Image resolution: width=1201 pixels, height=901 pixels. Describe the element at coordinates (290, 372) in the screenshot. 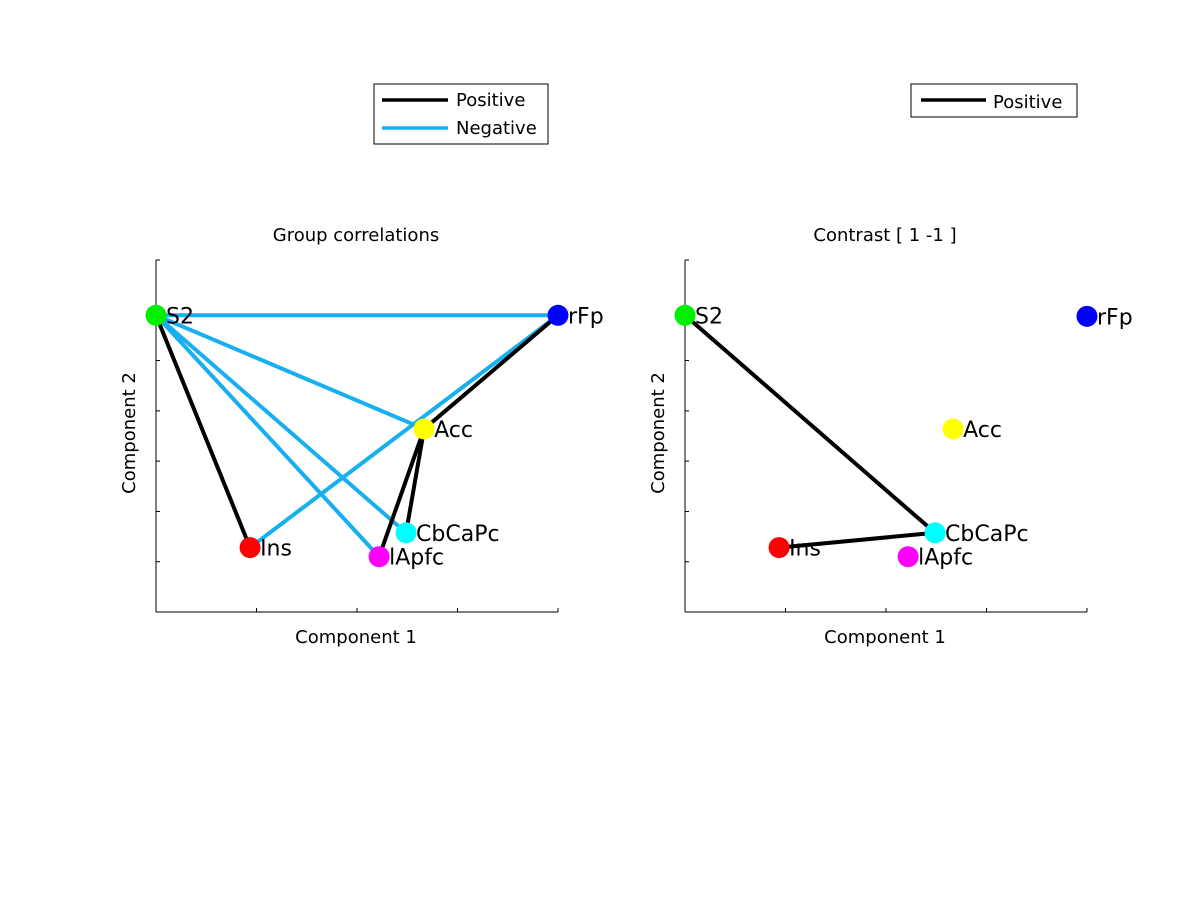

I see `edge-s2-acc-negative` at that location.